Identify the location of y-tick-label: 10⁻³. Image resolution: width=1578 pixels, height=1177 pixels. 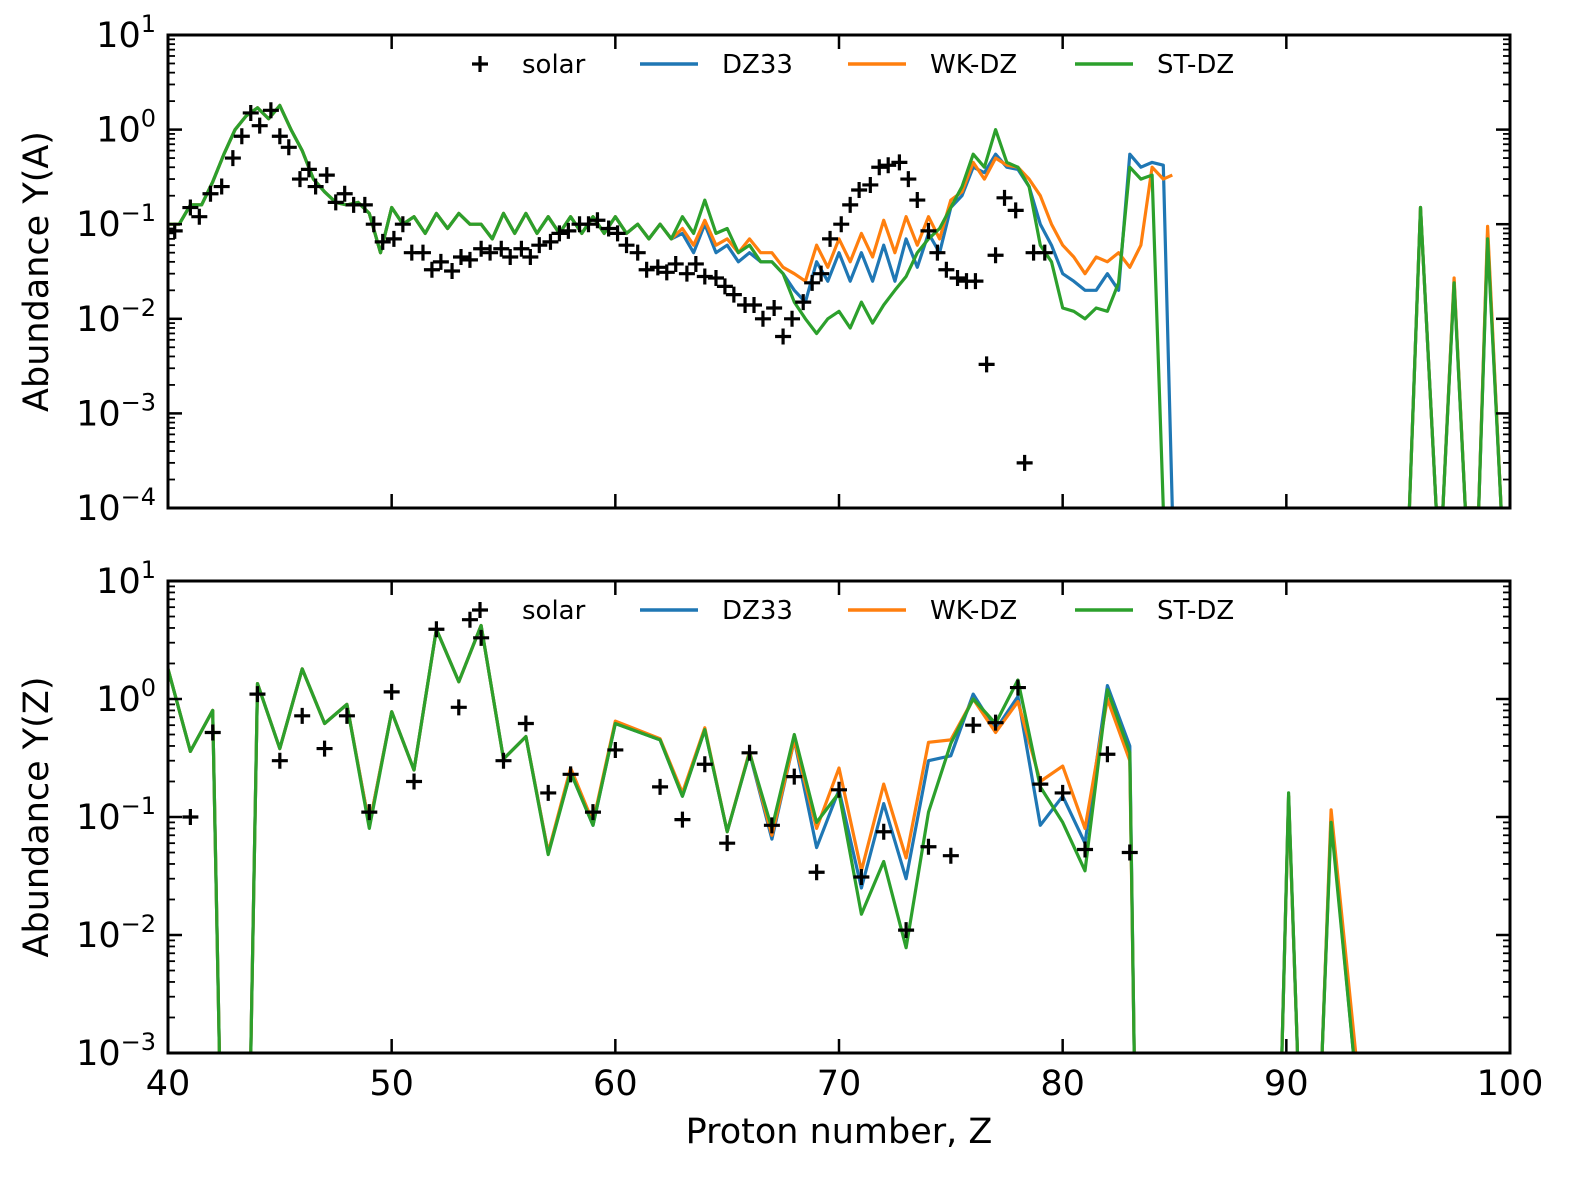
(116, 1051).